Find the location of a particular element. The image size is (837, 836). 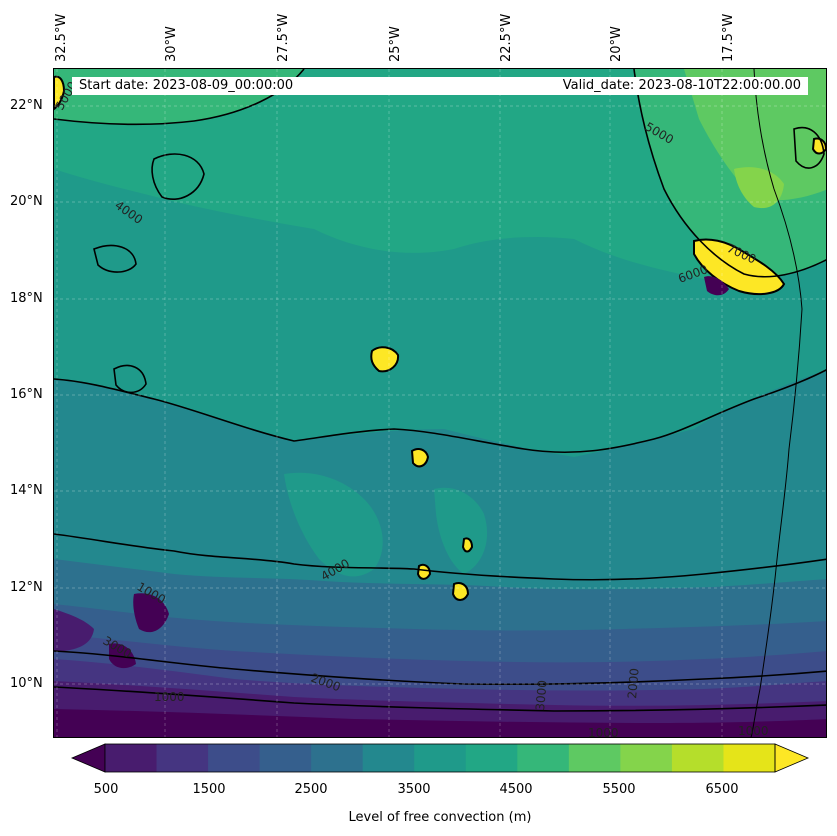

contour-2000 is located at coordinates (440, 668).